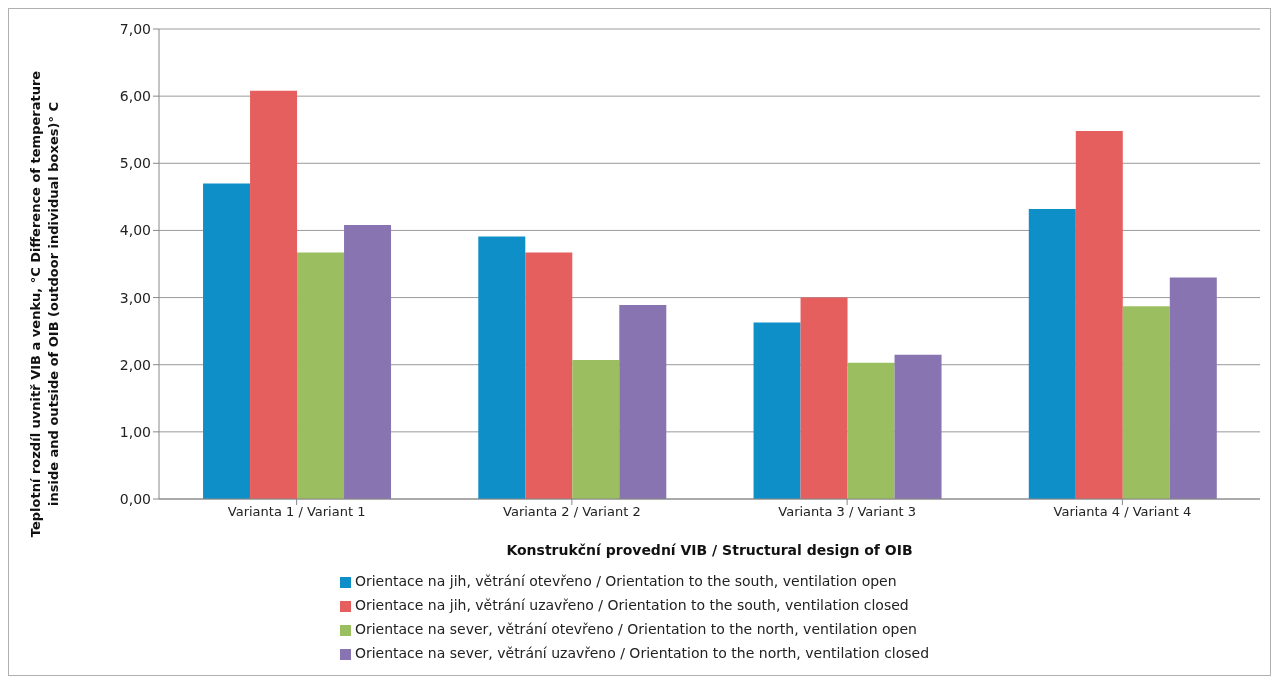 This screenshot has height=684, width=1279. I want to click on x-axis-title: Konstrukční provední VIB / Structural design of OIB, so click(709, 550).